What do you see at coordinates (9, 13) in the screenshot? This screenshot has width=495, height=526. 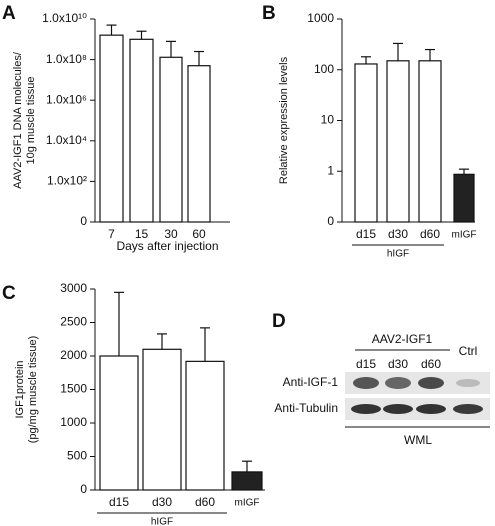 I see `panel-label: A` at bounding box center [9, 13].